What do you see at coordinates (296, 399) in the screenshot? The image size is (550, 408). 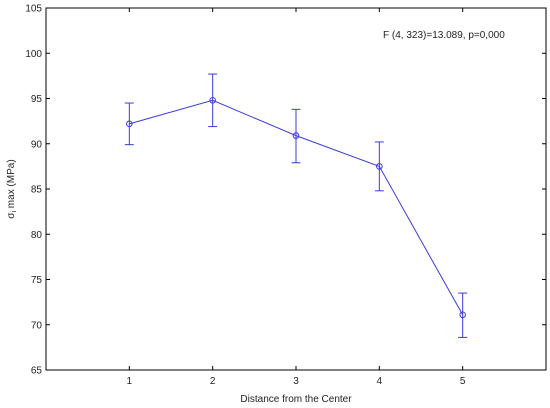 I see `x-axis-title: Distance from the Center` at bounding box center [296, 399].